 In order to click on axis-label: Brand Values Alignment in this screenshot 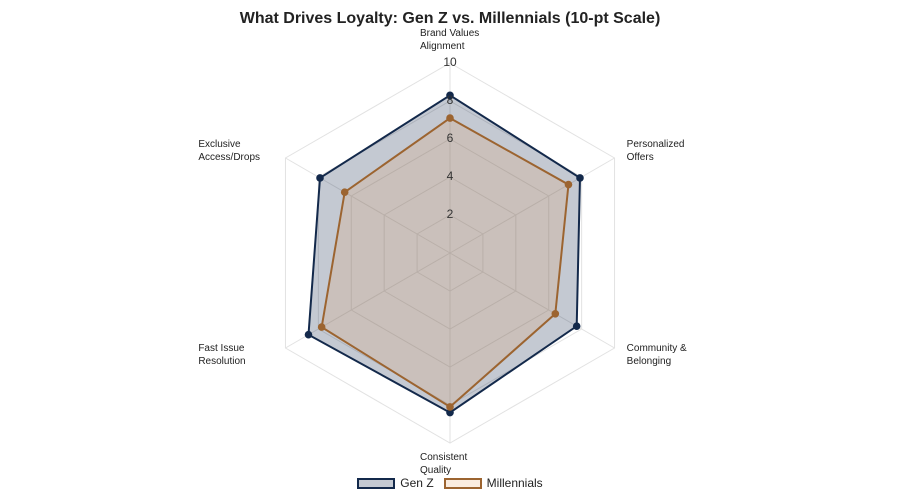, I will do `click(450, 40)`.